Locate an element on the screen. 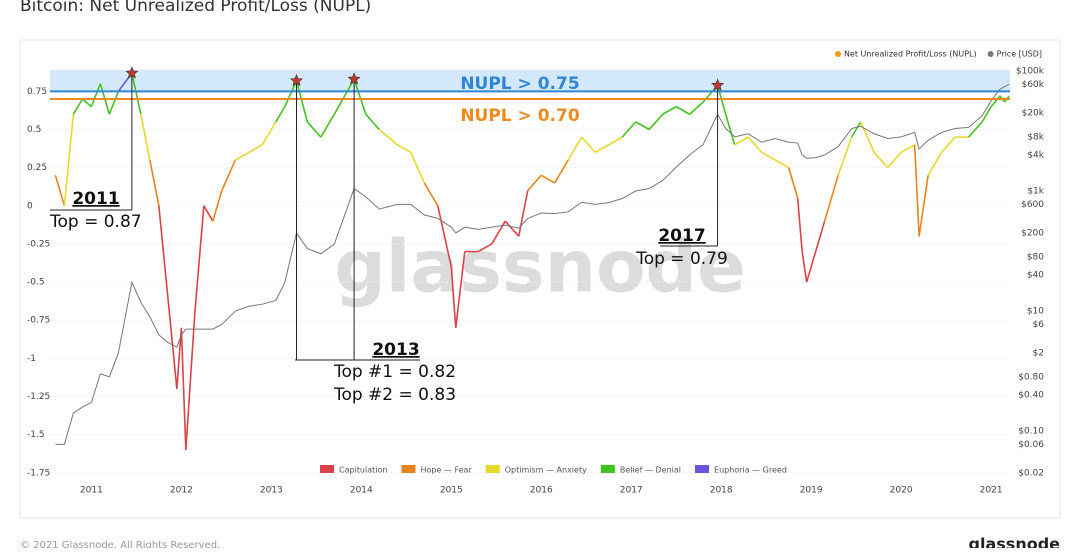  top-year: 2013 is located at coordinates (395, 350).